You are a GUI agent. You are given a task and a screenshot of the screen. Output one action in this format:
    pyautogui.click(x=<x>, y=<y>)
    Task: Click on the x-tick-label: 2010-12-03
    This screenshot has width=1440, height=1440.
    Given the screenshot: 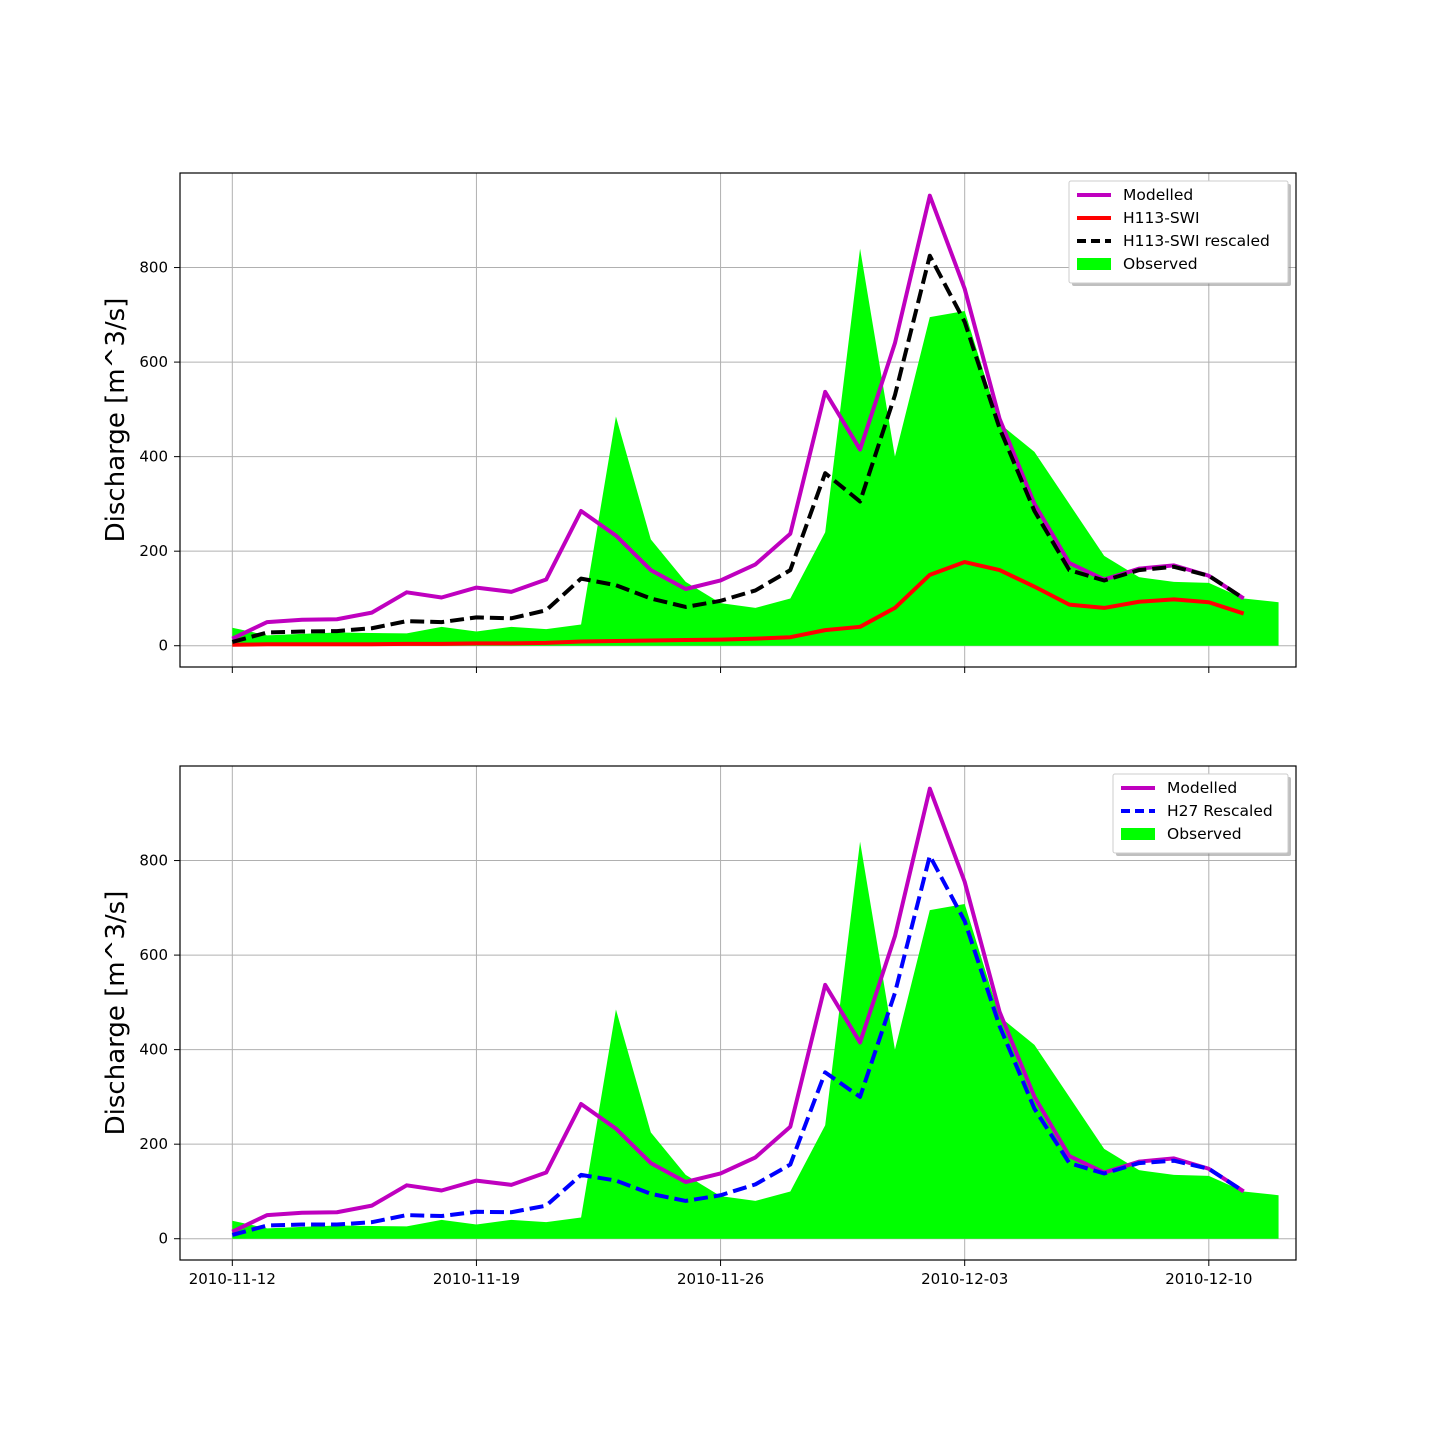 What is the action you would take?
    pyautogui.click(x=964, y=1279)
    